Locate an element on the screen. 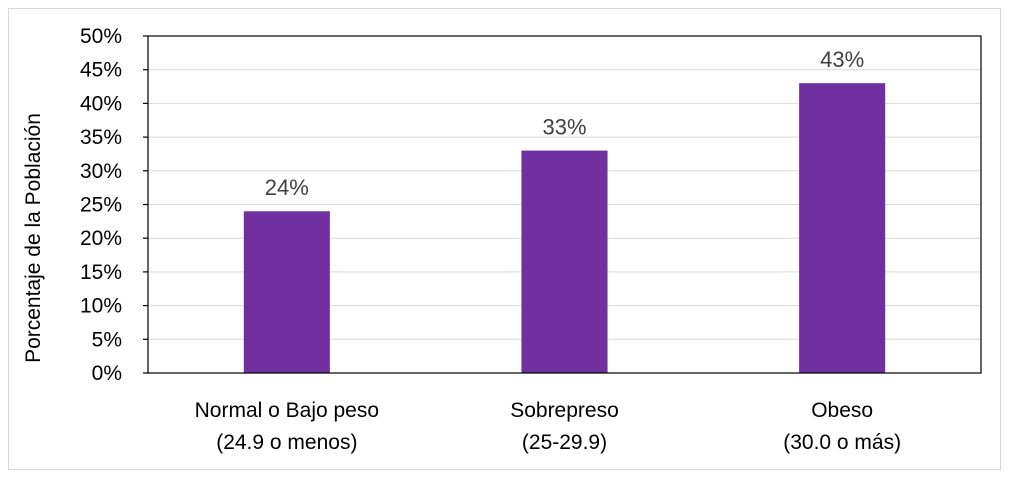  x-tick-label: Normal o Bajo peso is located at coordinates (287, 410).